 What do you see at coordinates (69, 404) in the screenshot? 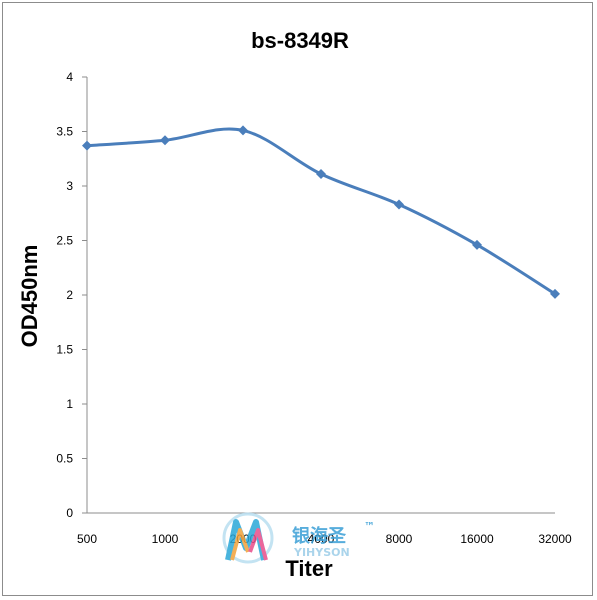
I see `y-tick-label: 1` at bounding box center [69, 404].